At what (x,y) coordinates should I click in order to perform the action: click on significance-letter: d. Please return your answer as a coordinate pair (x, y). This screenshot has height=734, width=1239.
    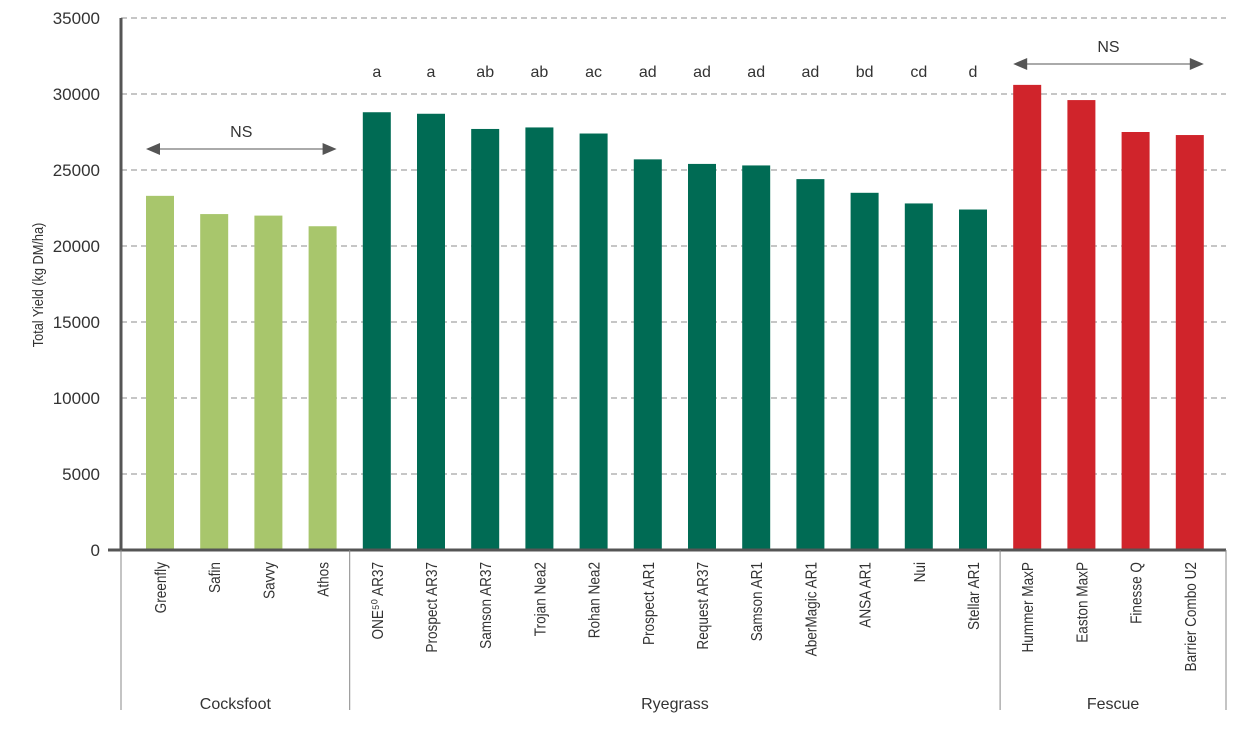
    Looking at the image, I should click on (973, 72).